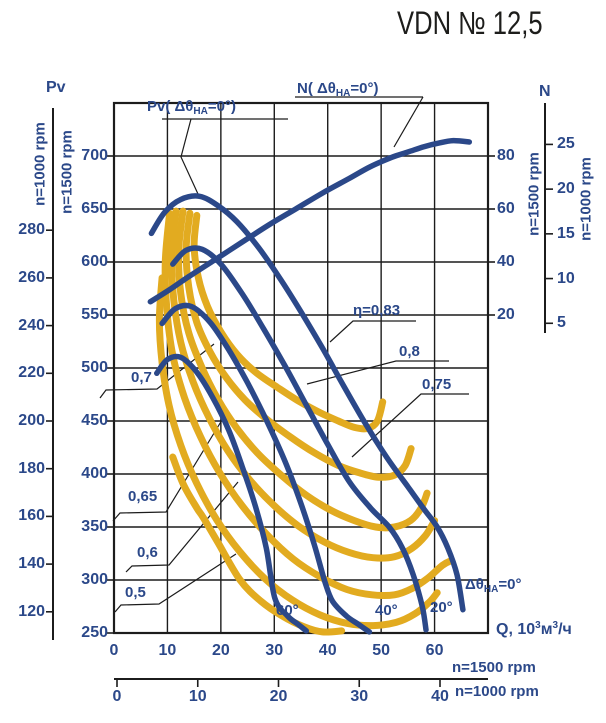  Describe the element at coordinates (143, 496) in the screenshot. I see `efficiency-label-065: 0,65` at that location.